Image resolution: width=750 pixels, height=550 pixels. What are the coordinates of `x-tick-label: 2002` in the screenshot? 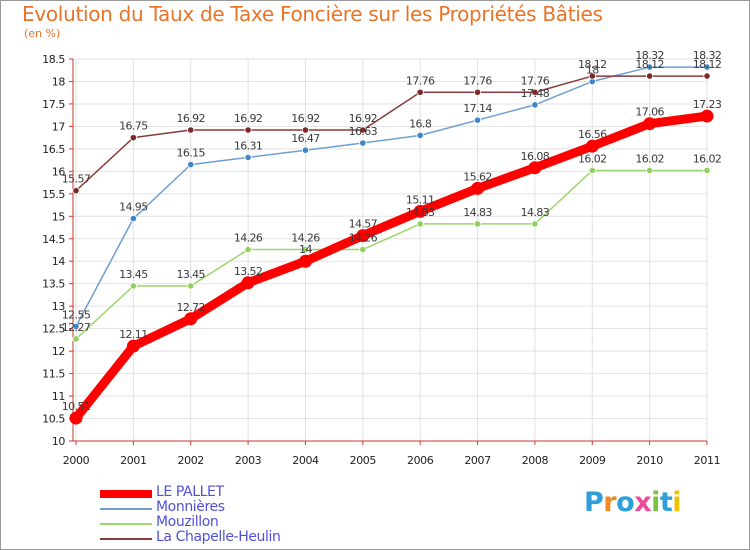 It's located at (191, 460).